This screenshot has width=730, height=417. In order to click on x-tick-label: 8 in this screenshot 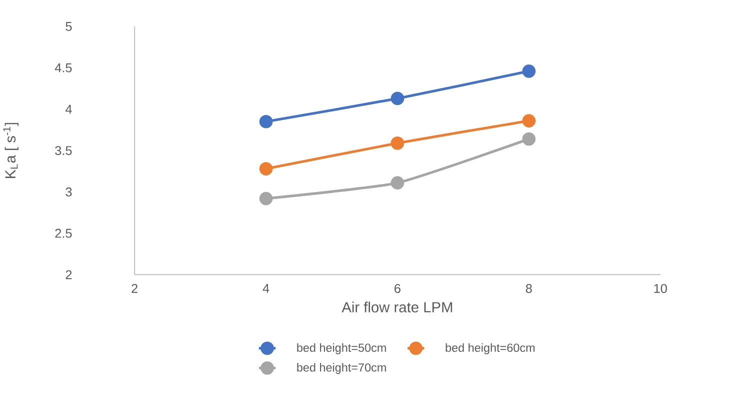, I will do `click(529, 289)`.